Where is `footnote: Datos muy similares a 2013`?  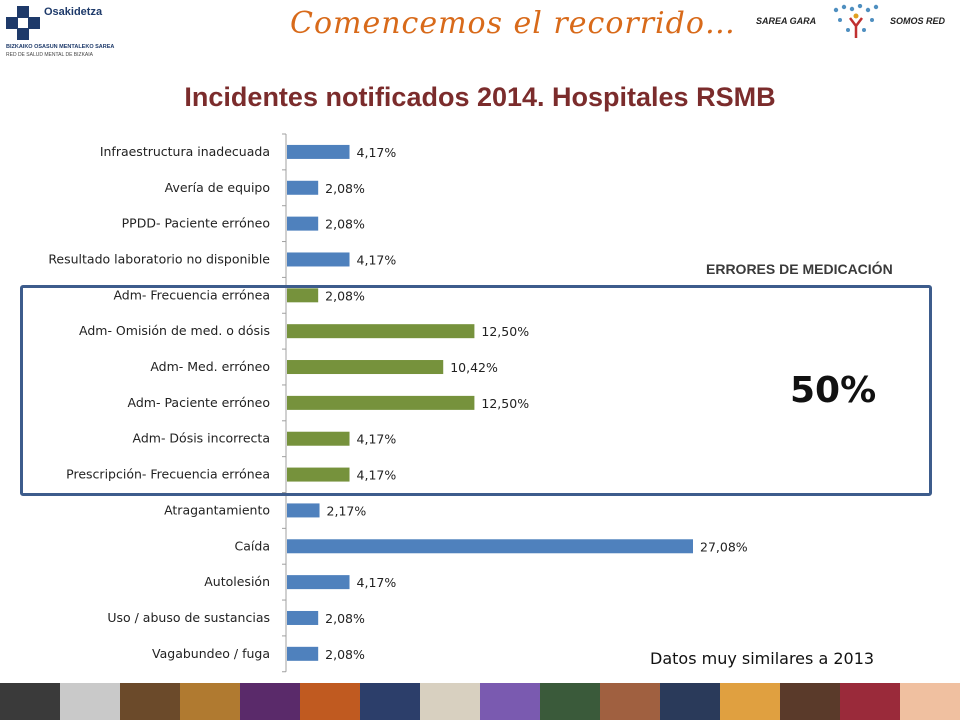 footnote: Datos muy similares a 2013 is located at coordinates (762, 658).